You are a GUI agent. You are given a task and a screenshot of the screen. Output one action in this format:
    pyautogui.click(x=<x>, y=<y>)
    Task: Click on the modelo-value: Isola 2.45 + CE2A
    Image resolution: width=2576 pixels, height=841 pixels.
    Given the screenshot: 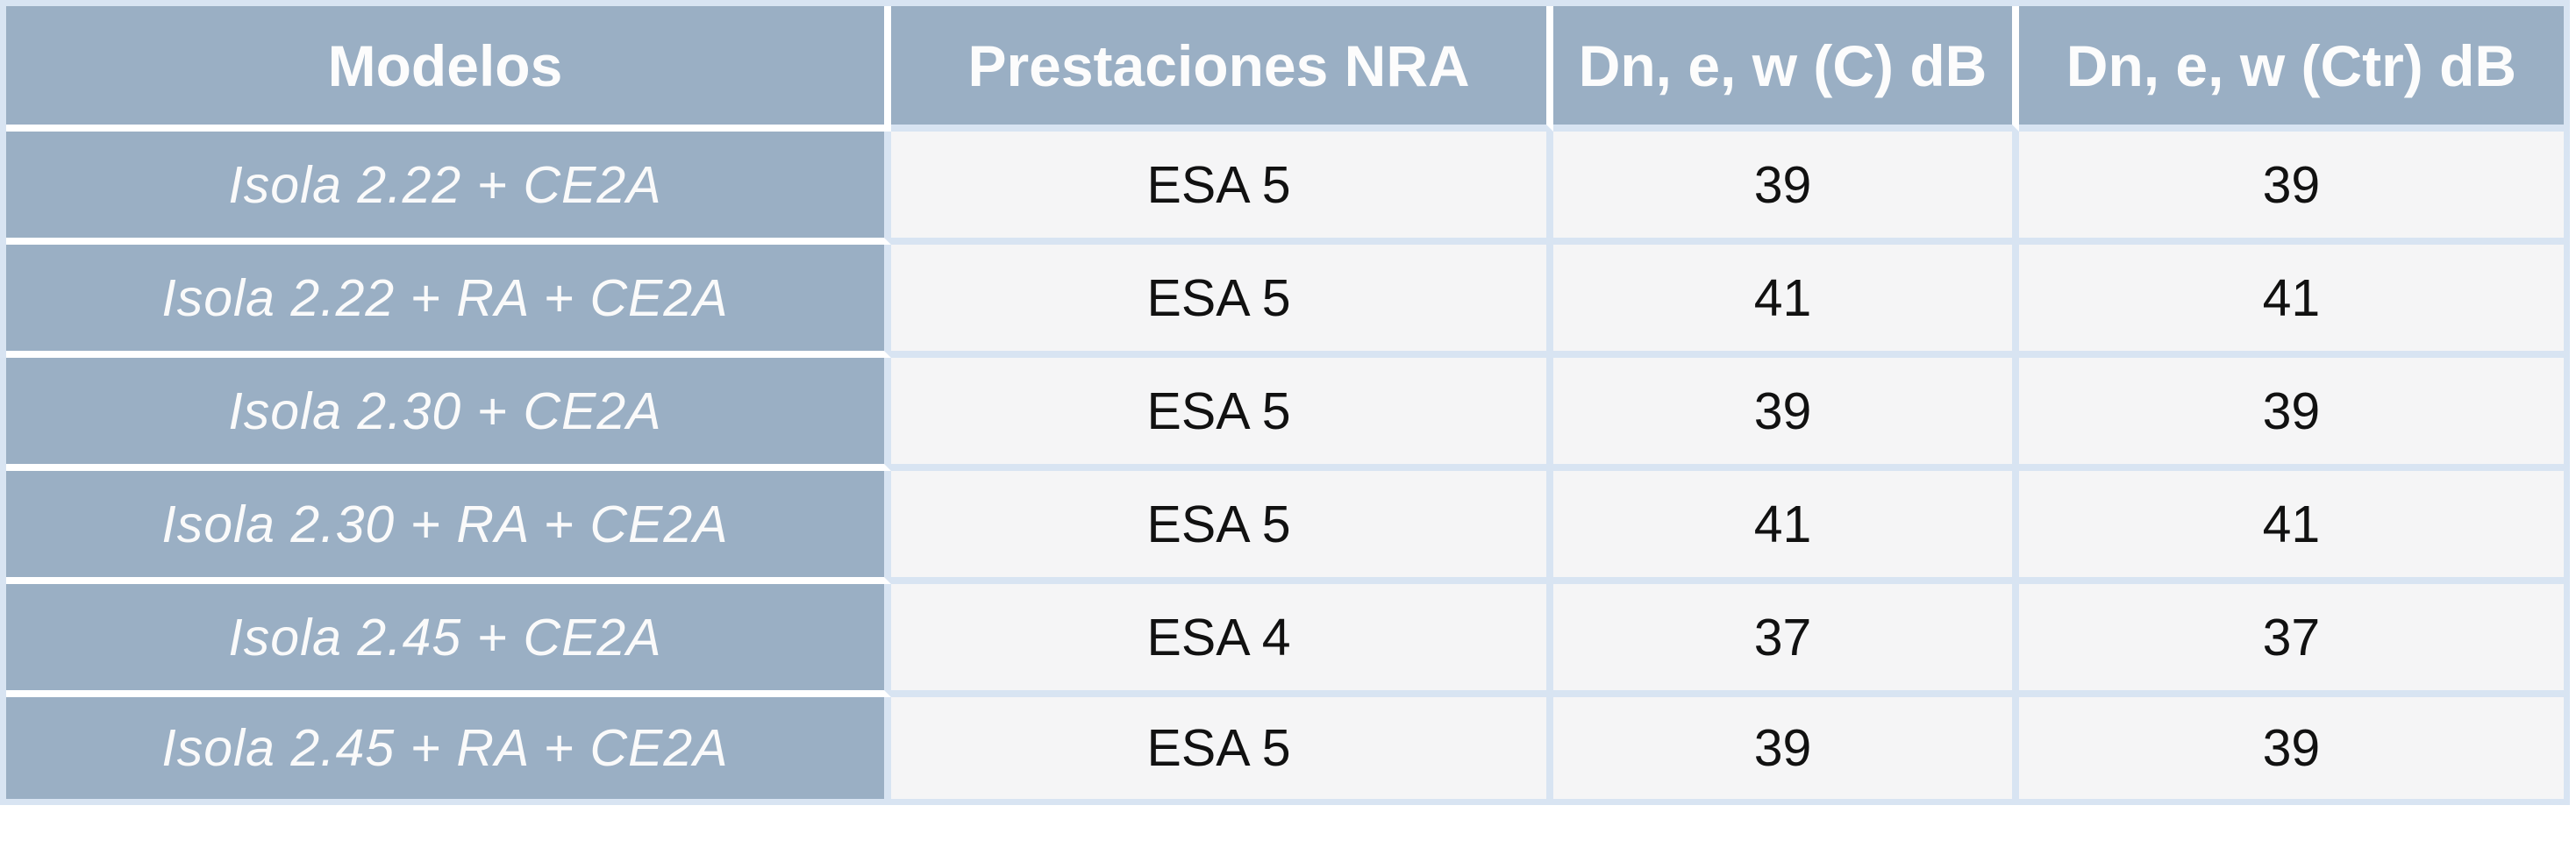 What is the action you would take?
    pyautogui.click(x=445, y=637)
    